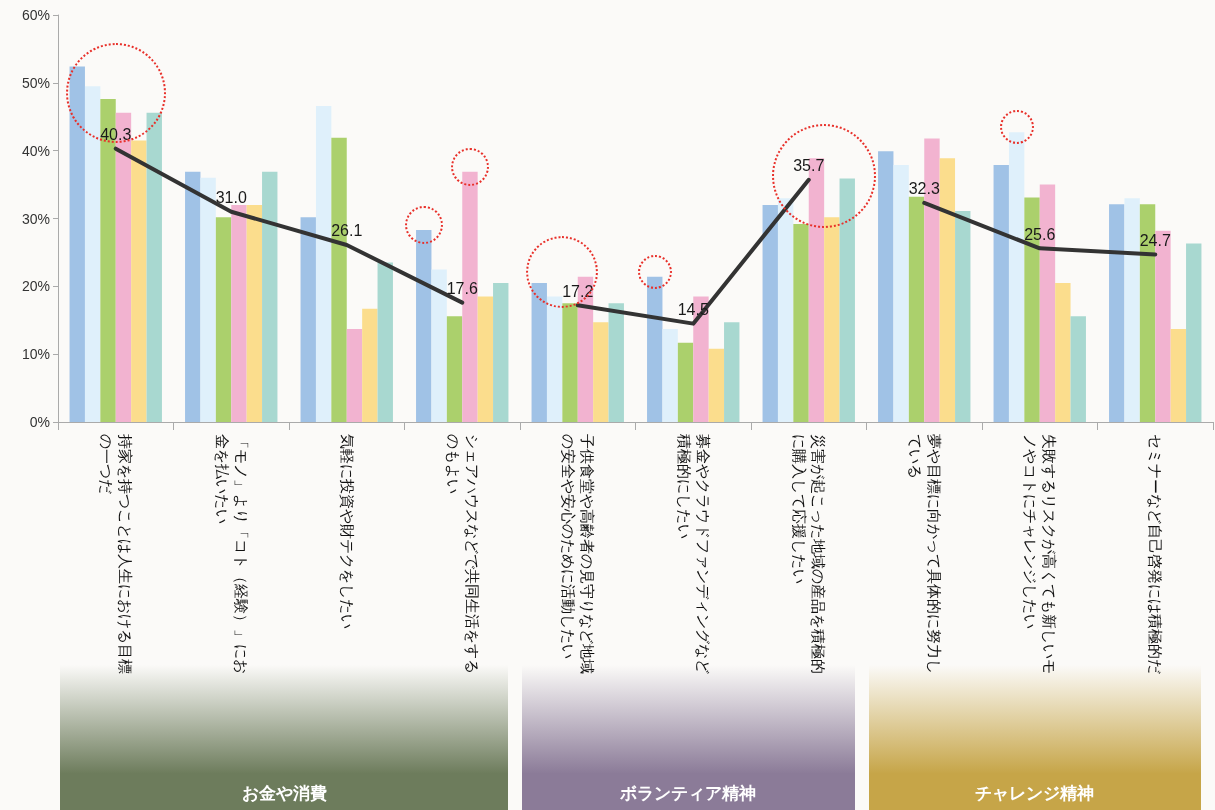  What do you see at coordinates (1155, 240) in the screenshot?
I see `data-label: 24.7` at bounding box center [1155, 240].